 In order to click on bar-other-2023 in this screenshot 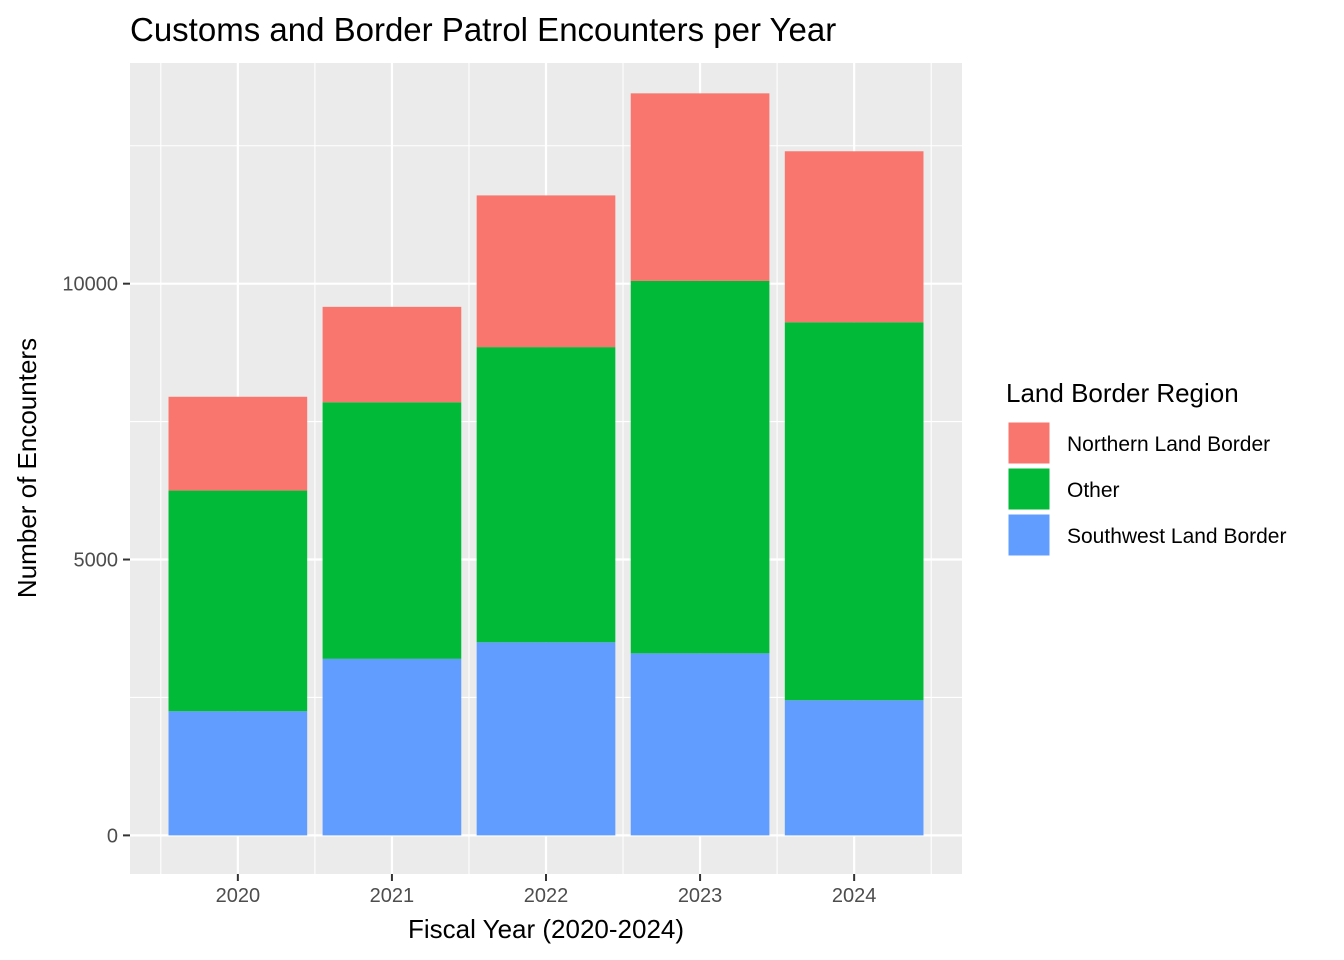, I will do `click(700, 467)`.